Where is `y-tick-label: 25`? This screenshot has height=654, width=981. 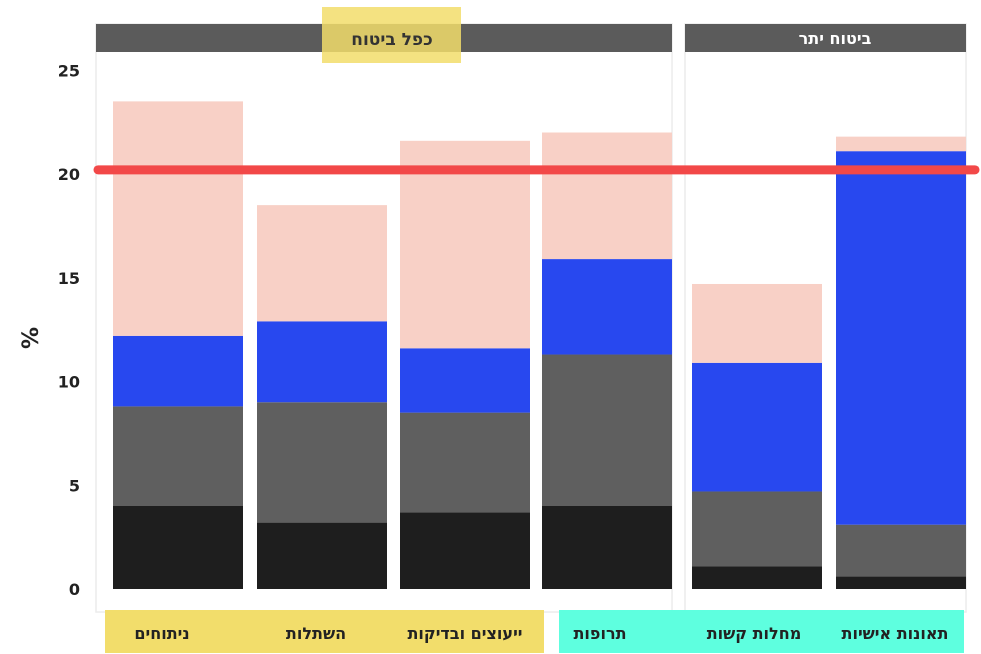
y-tick-label: 25 is located at coordinates (69, 70).